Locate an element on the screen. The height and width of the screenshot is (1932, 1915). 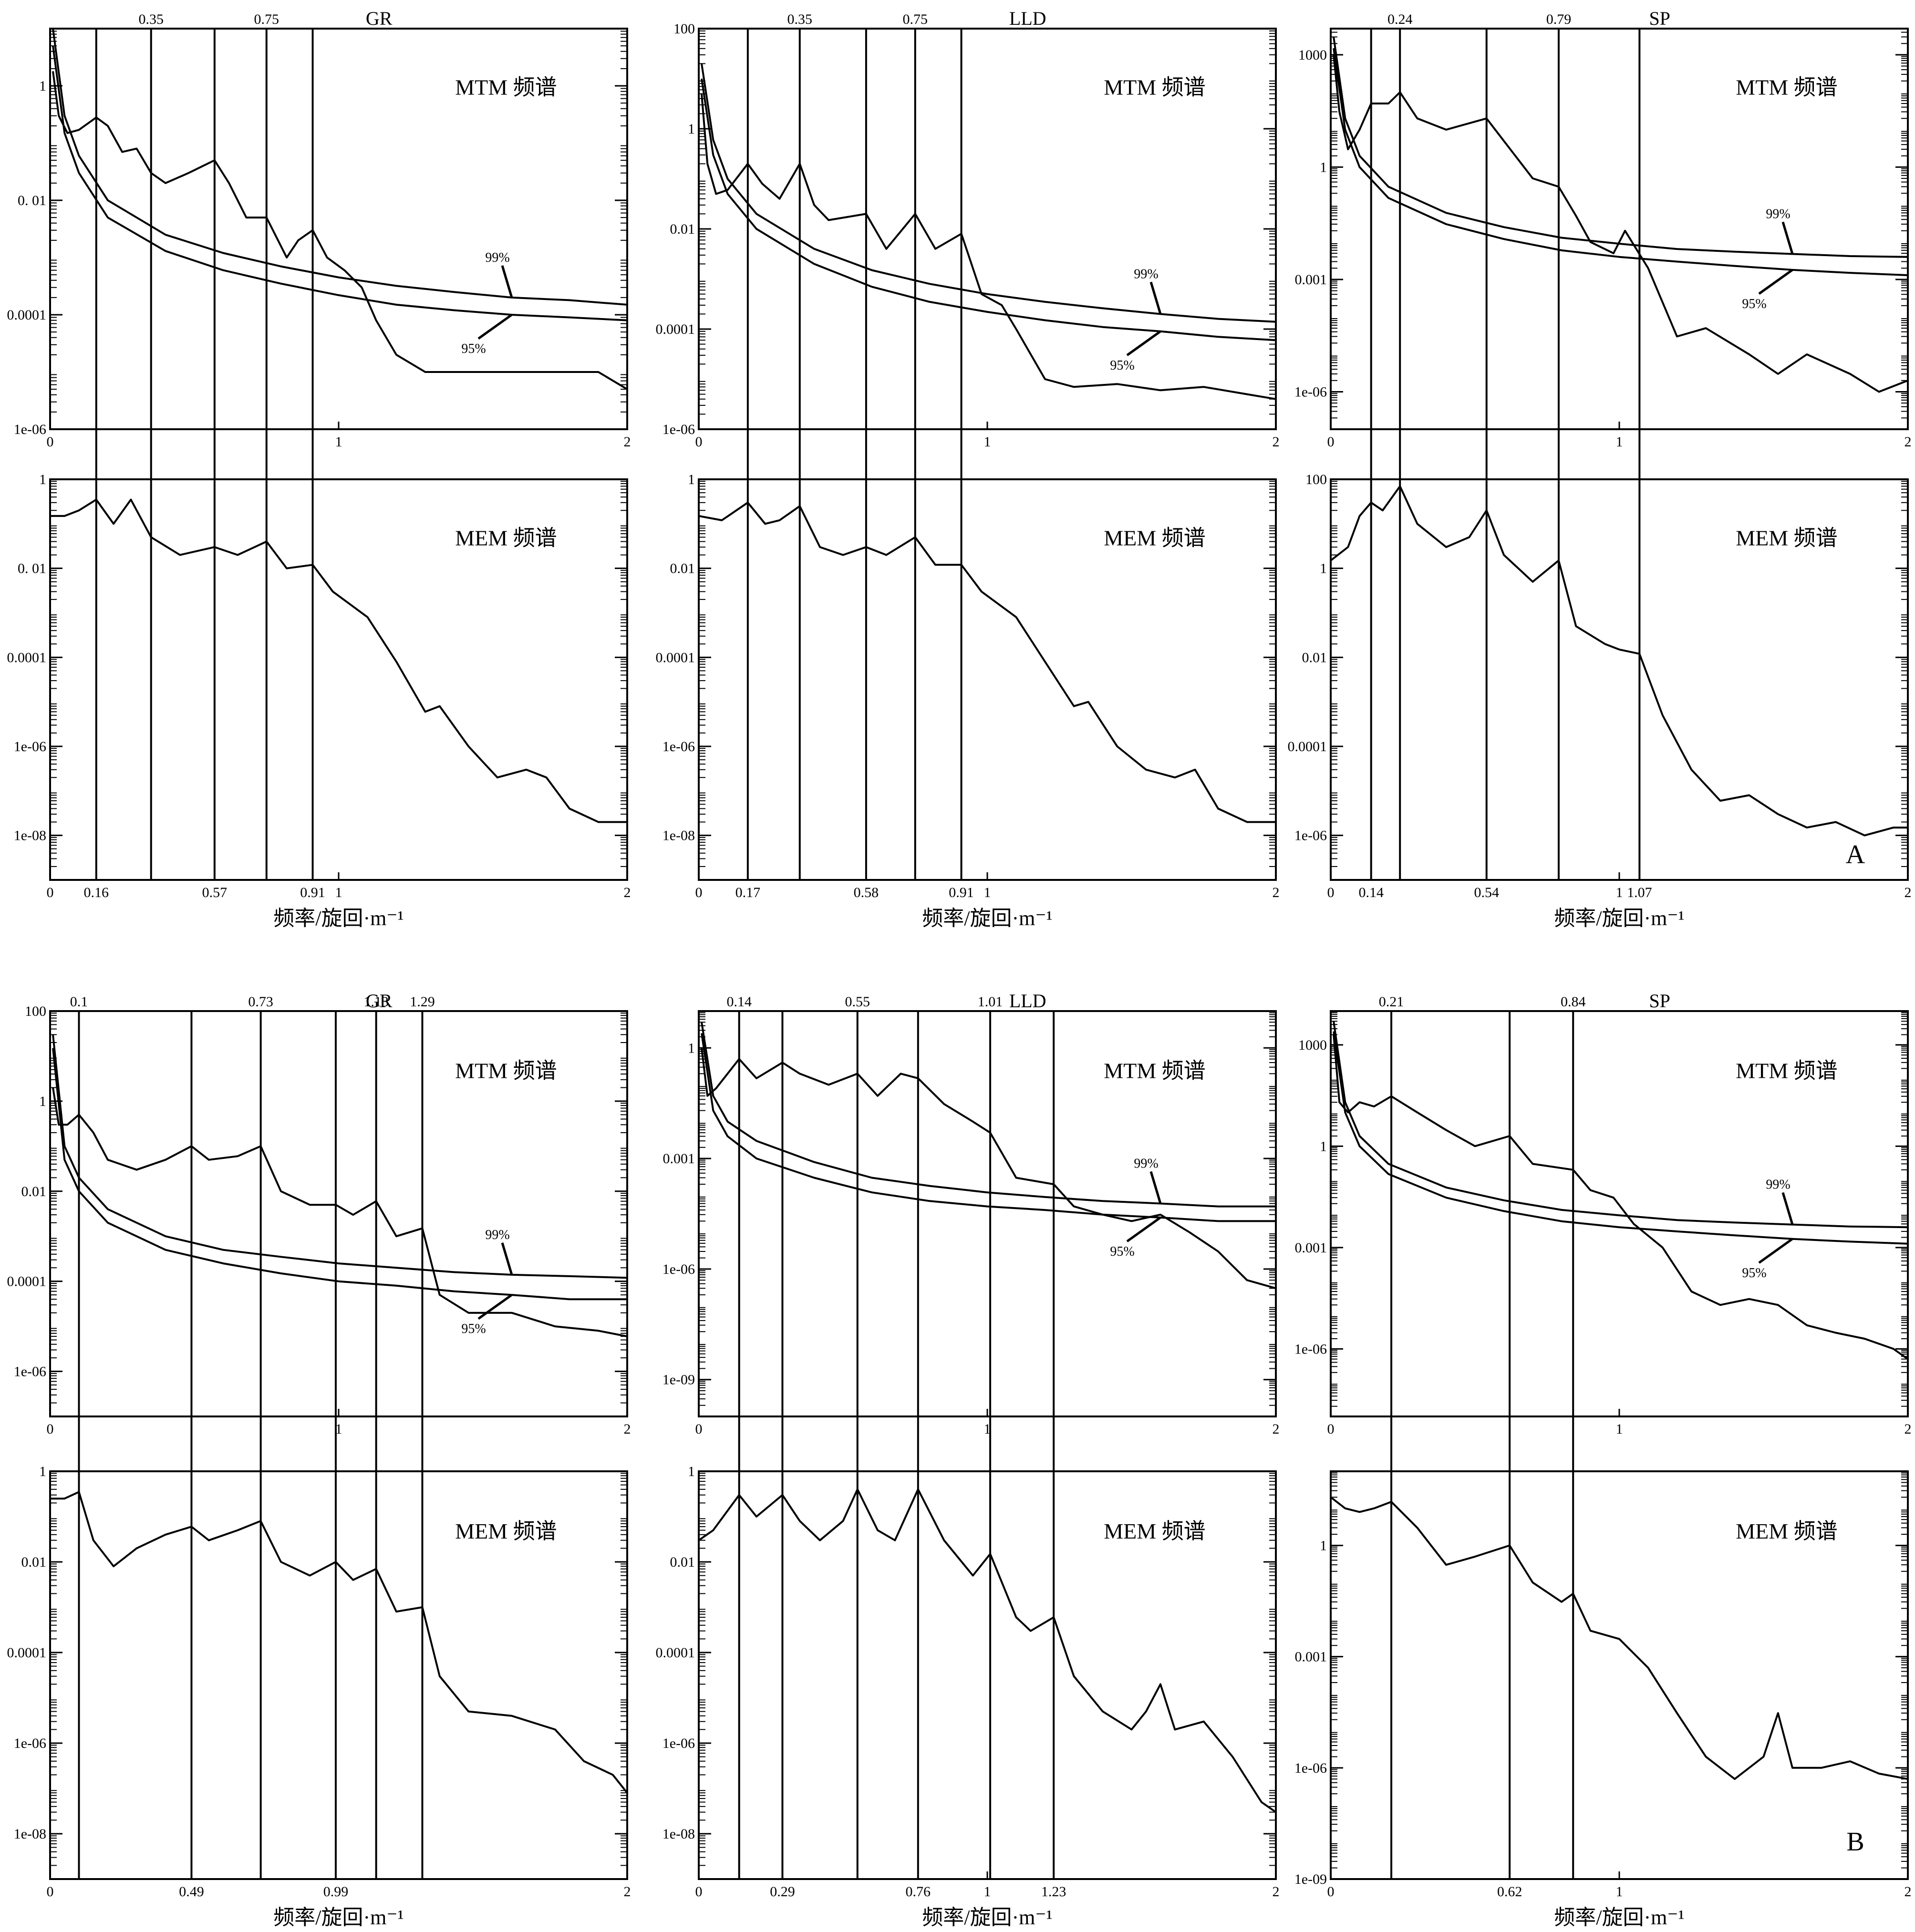
top-mark-label: 0.55 is located at coordinates (858, 1002).